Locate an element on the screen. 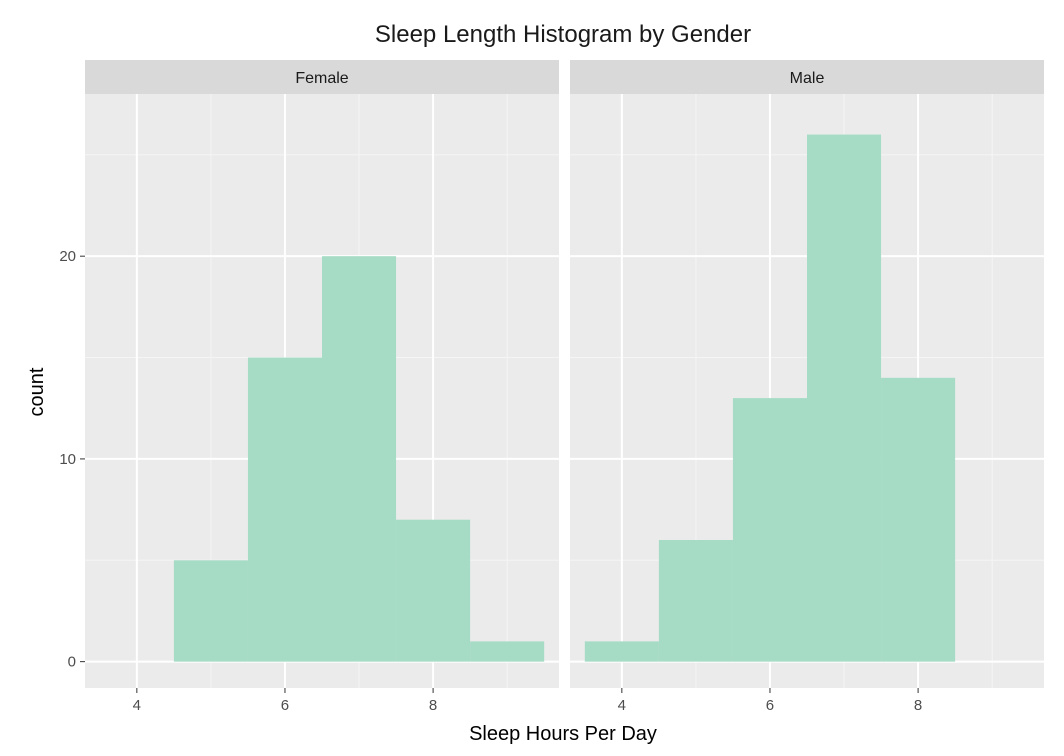 This screenshot has width=1064, height=756. y-tick-label: 20 is located at coordinates (67, 256).